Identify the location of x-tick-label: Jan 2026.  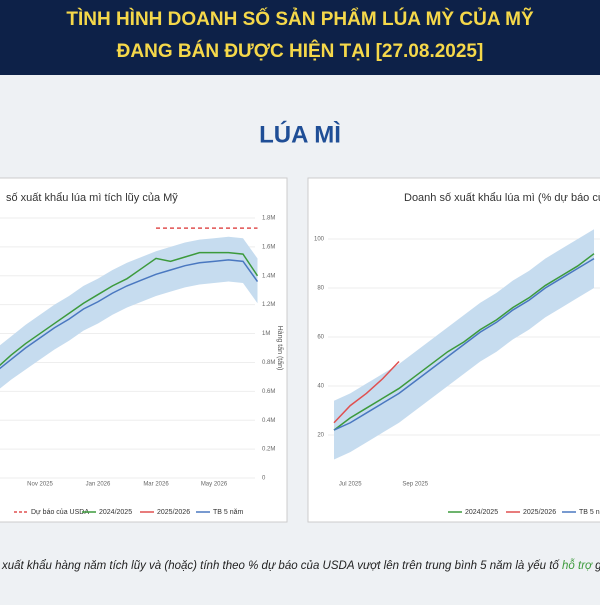
(98, 485).